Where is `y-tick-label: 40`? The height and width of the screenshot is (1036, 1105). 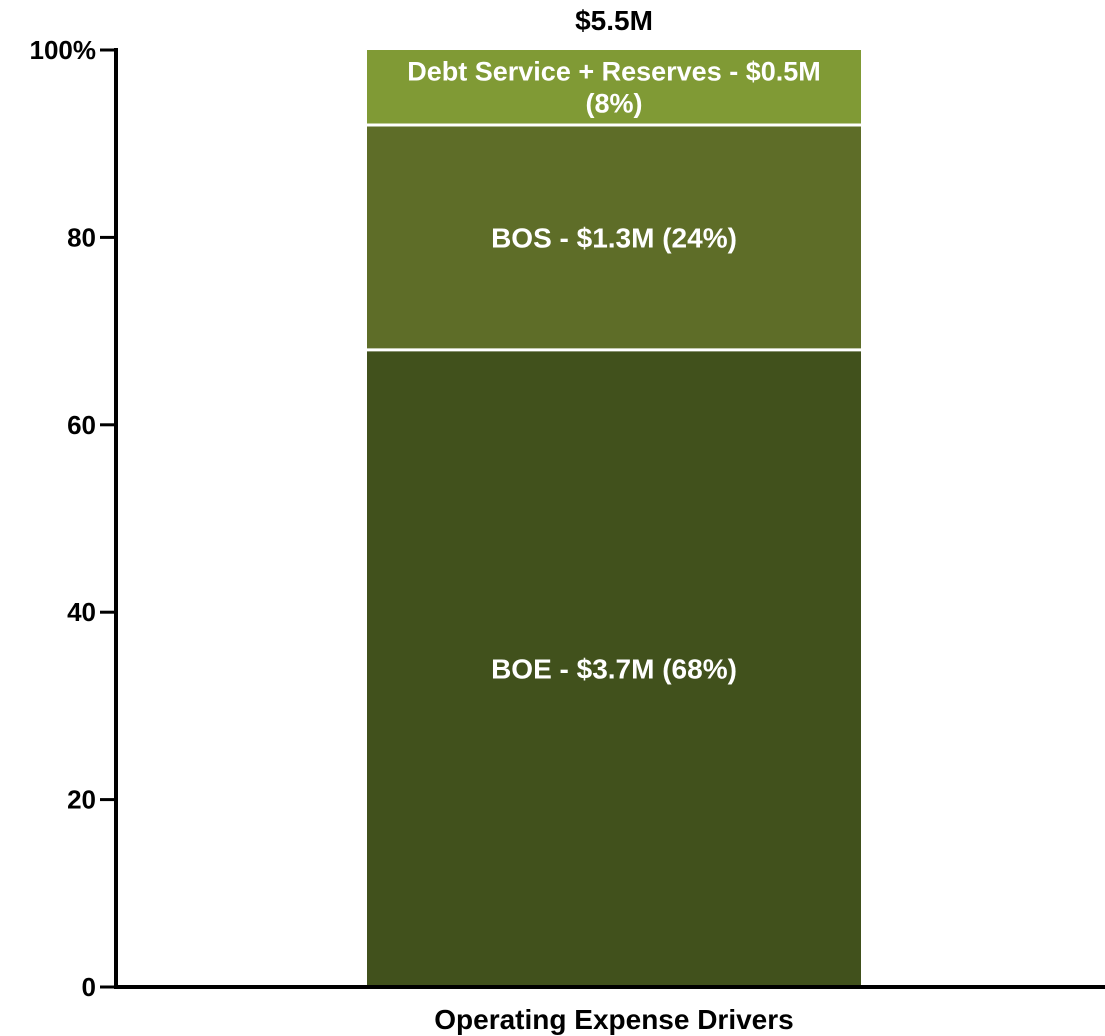 y-tick-label: 40 is located at coordinates (81, 612).